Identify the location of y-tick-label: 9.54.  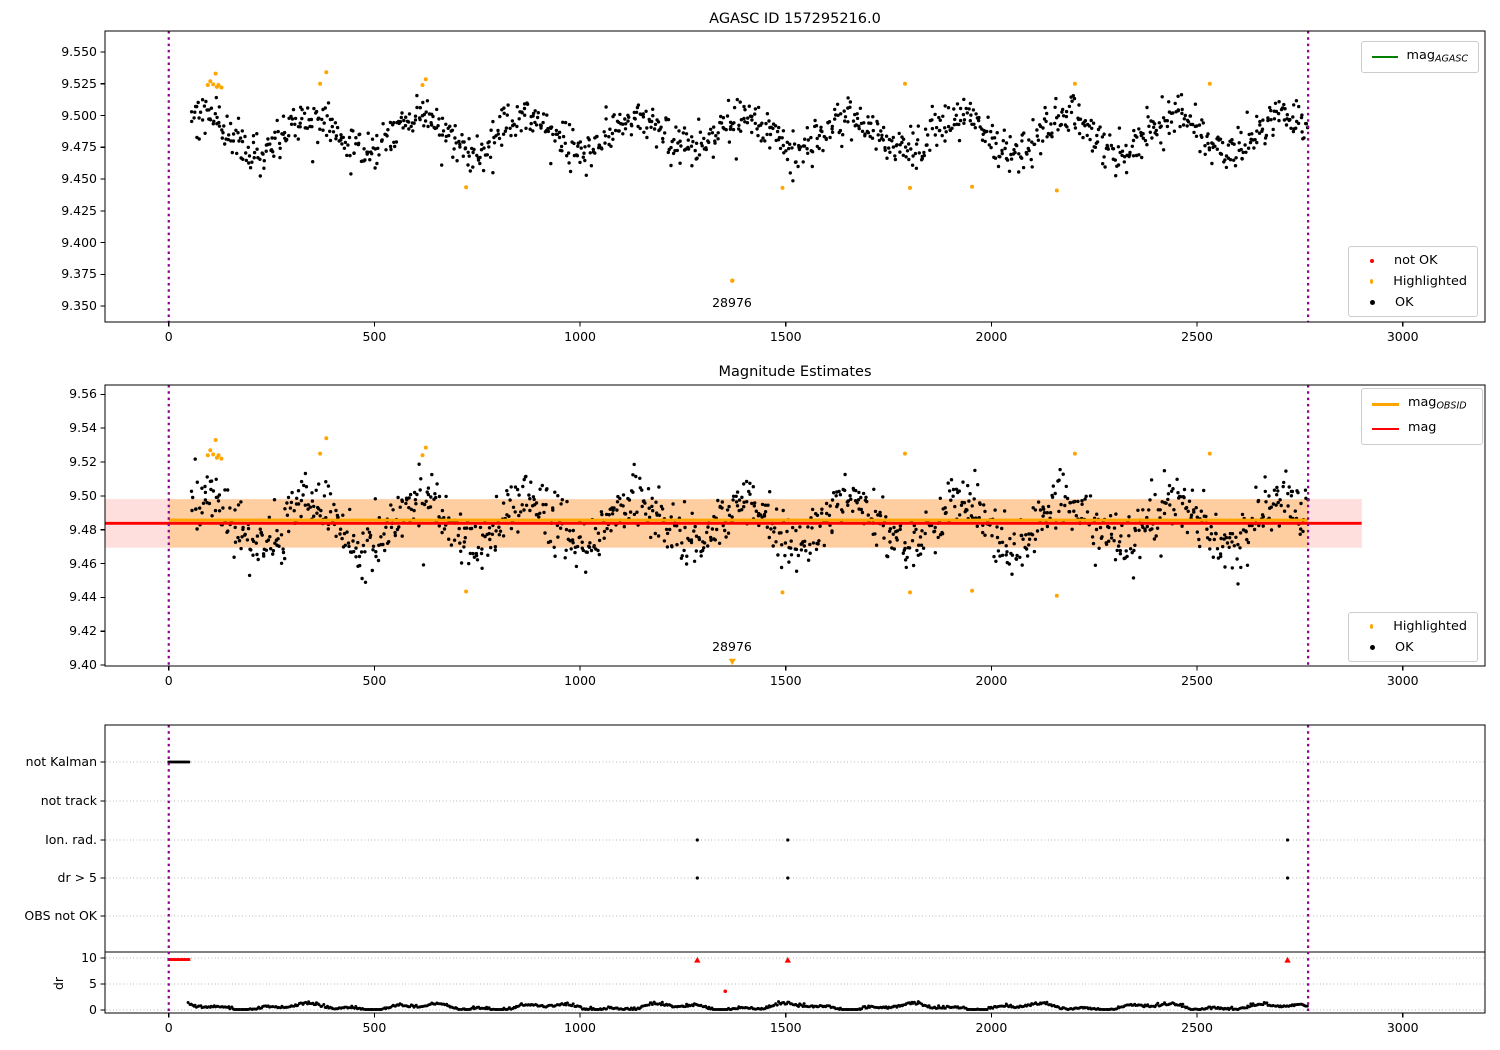
(83, 428).